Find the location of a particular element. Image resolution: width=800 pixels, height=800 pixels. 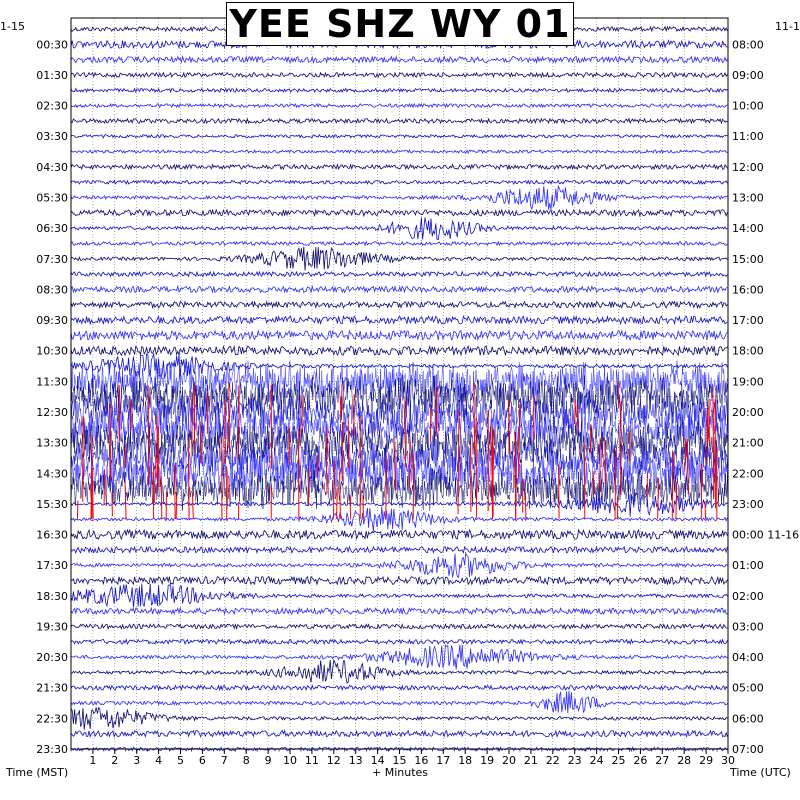

right-time-label: 20:00 is located at coordinates (748, 412).